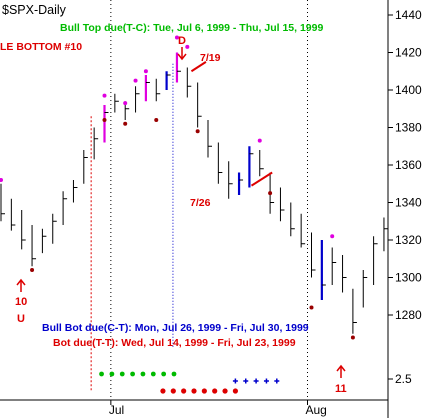 The image size is (432, 418). What do you see at coordinates (408, 165) in the screenshot?
I see `y-tick-label: 1360` at bounding box center [408, 165].